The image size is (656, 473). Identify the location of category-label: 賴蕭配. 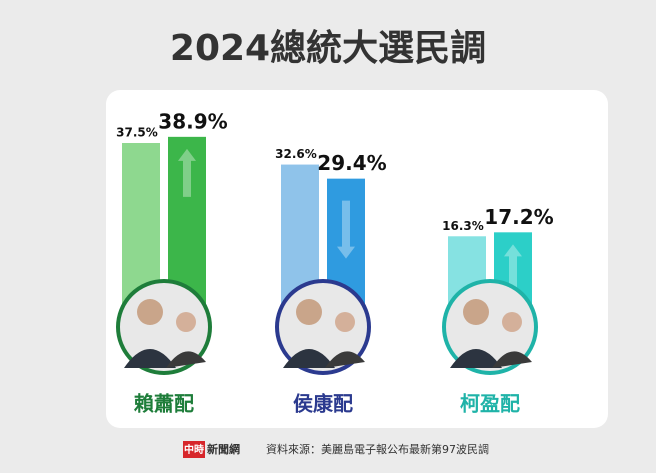
(164, 404).